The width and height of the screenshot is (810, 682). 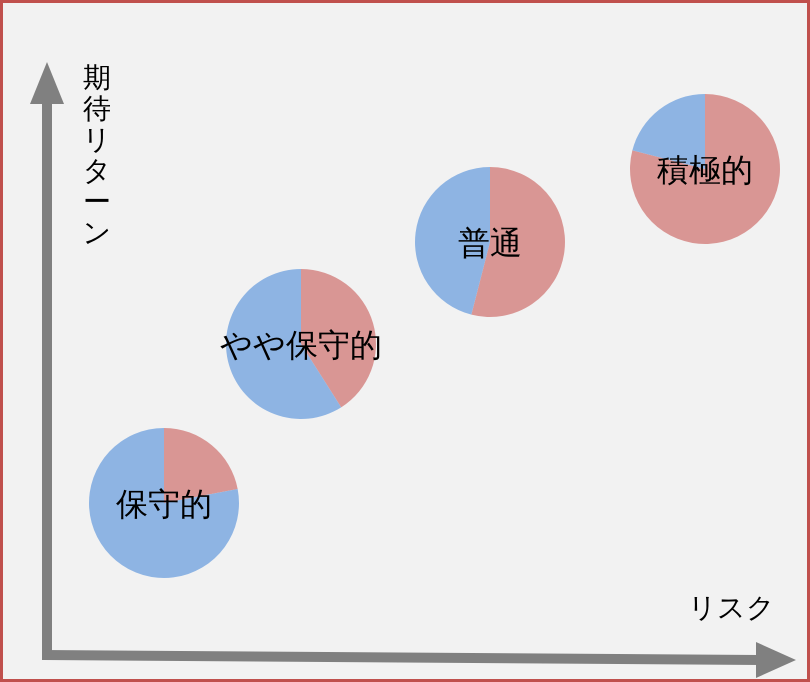 What do you see at coordinates (490, 243) in the screenshot?
I see `text: 普通` at bounding box center [490, 243].